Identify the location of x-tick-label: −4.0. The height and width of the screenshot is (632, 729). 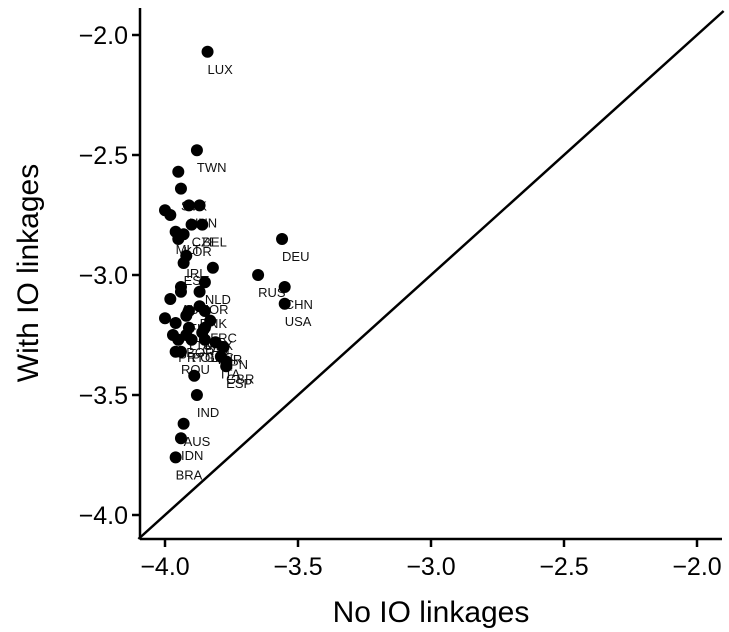
(164, 567).